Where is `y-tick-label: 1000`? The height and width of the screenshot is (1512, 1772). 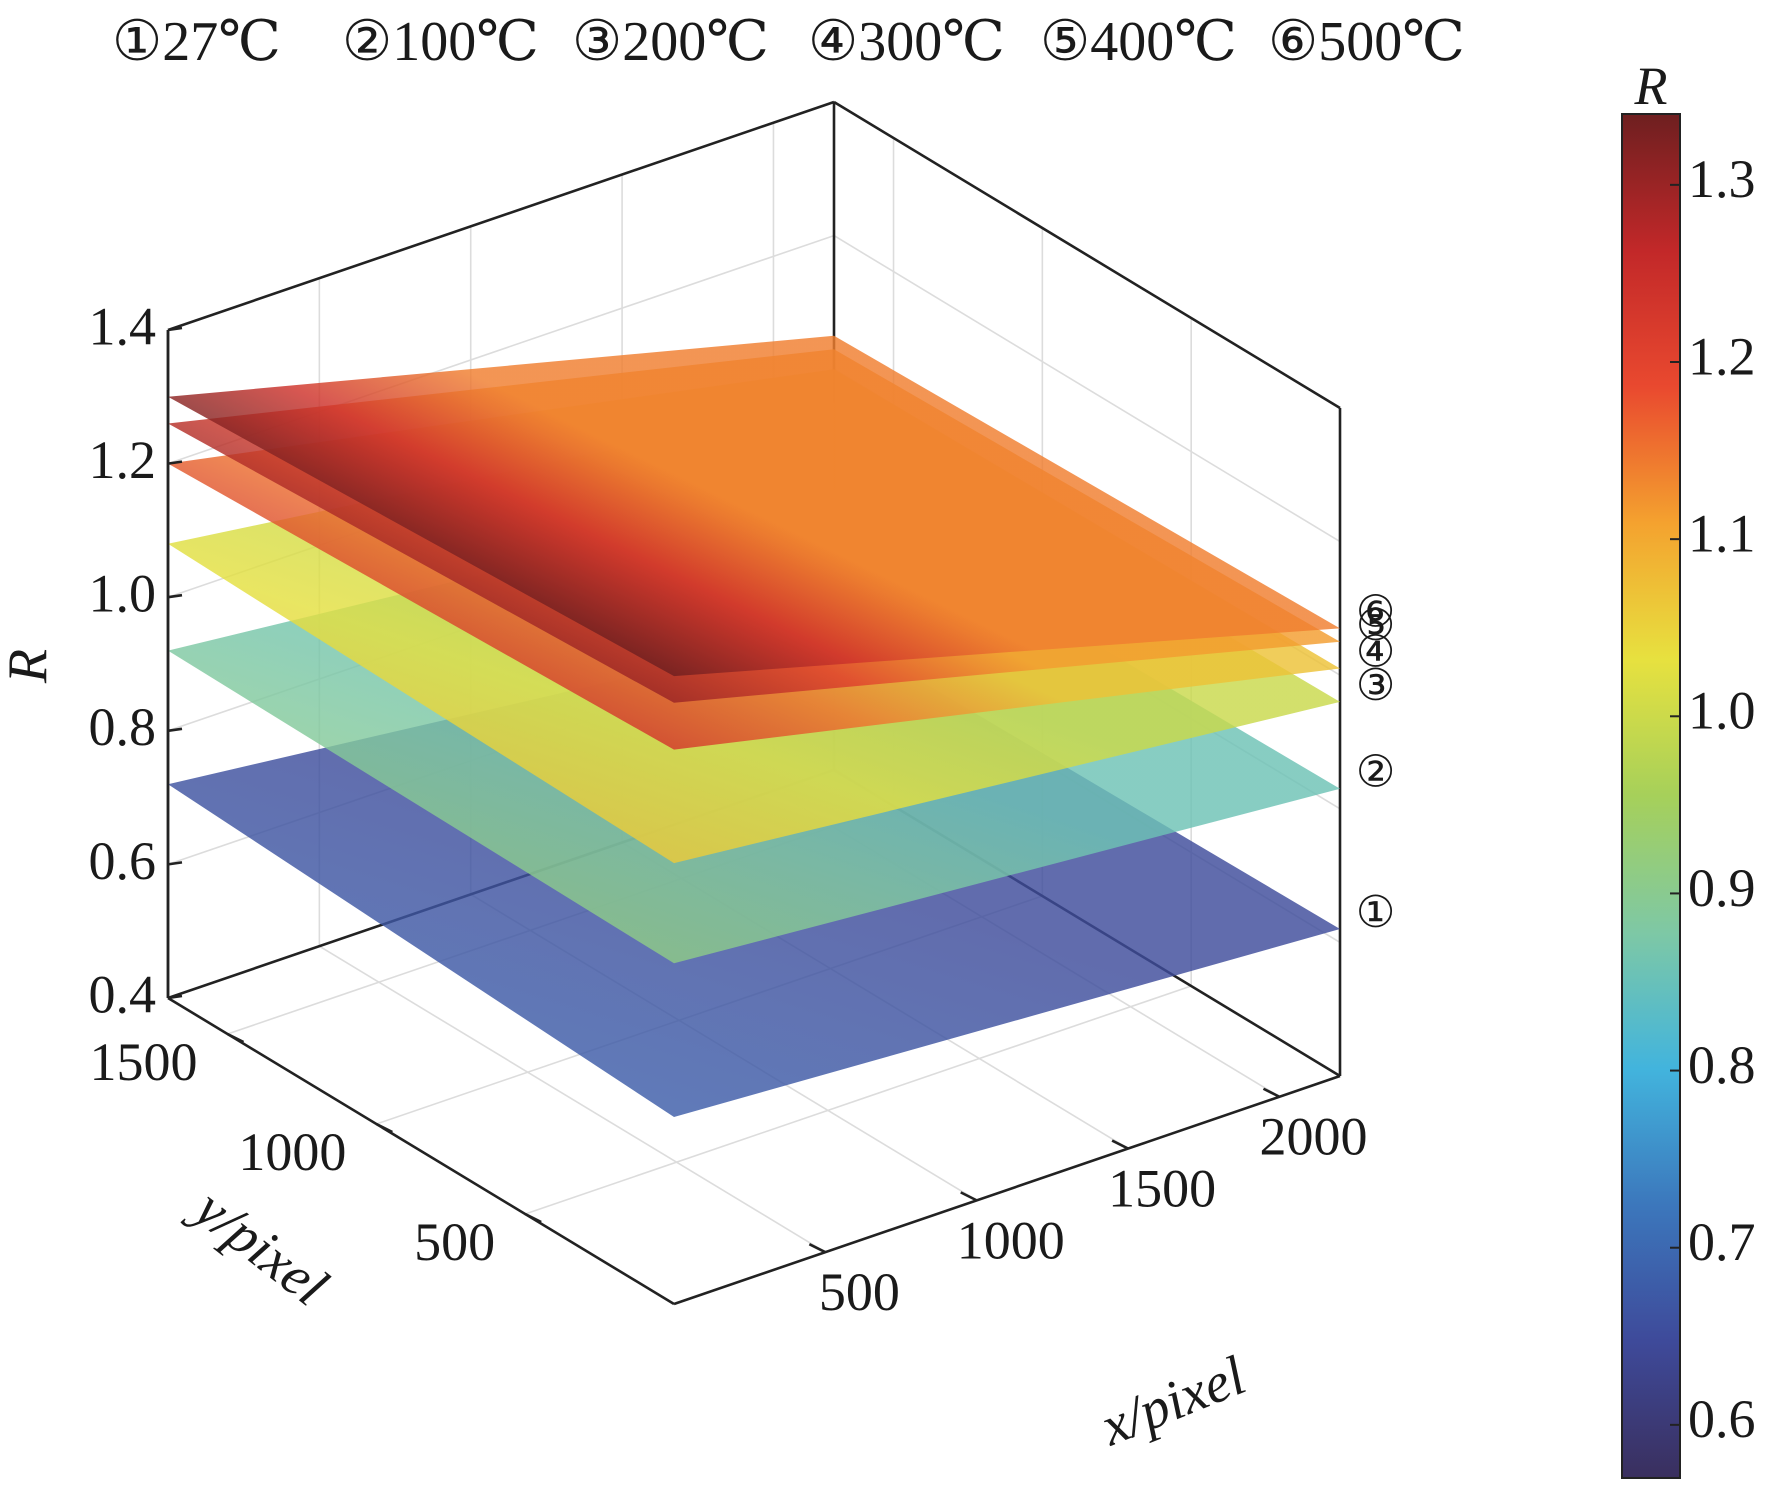
y-tick-label: 1000 is located at coordinates (292, 1152).